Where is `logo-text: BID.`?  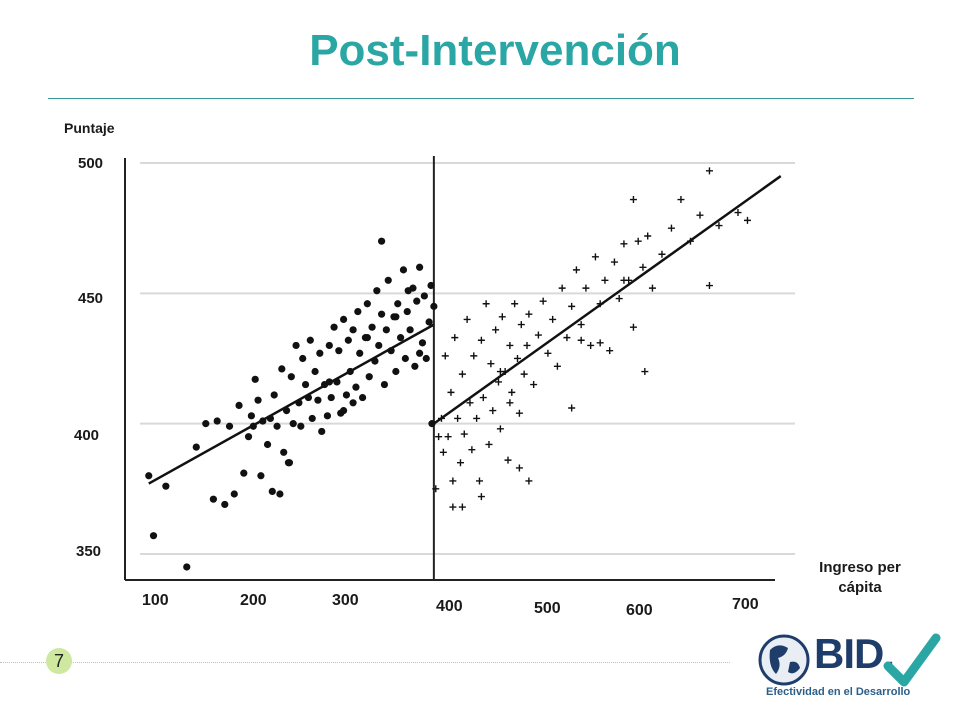
logo-text: BID. is located at coordinates (854, 653).